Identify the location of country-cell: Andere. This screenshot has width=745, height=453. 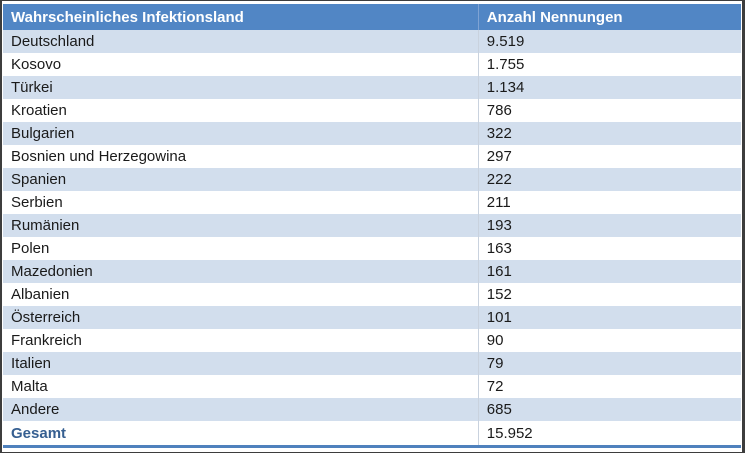
(241, 409).